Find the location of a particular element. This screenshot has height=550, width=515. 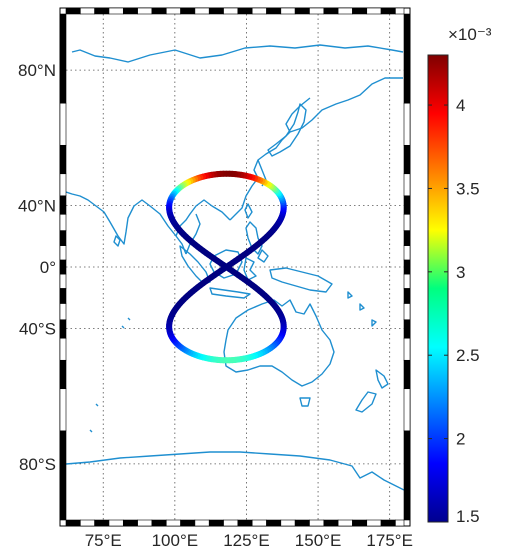

track-segment is located at coordinates (225, 268).